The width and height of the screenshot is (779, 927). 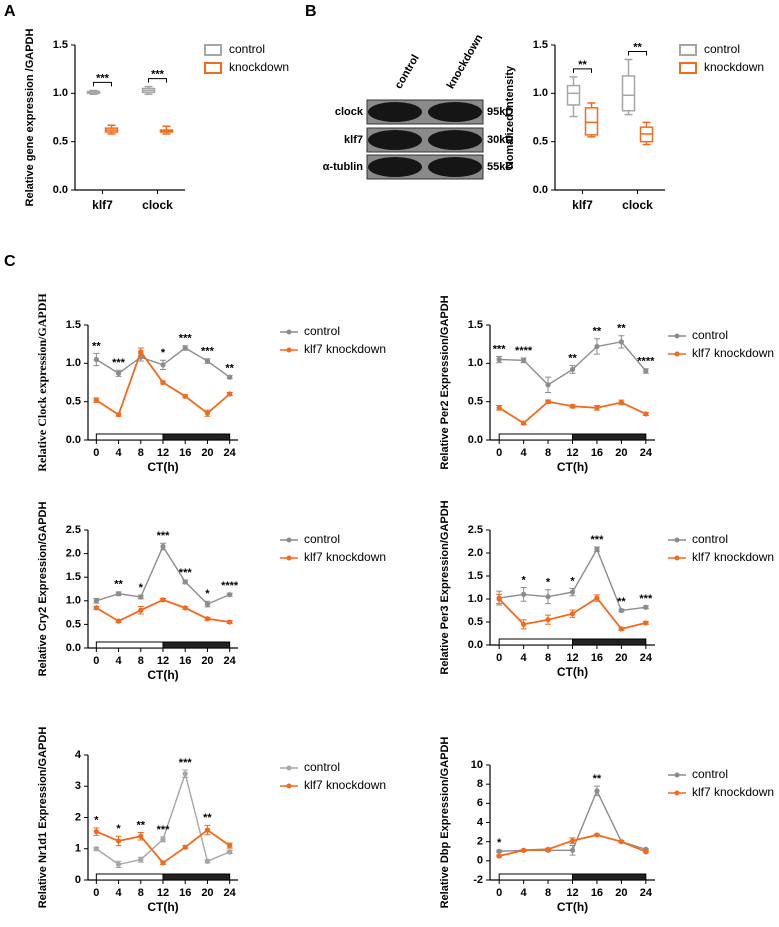 What do you see at coordinates (230, 586) in the screenshot?
I see `sig-annotation: ****` at bounding box center [230, 586].